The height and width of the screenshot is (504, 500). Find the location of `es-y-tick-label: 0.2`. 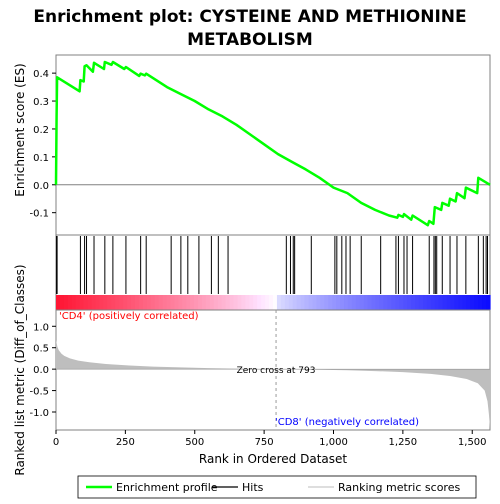

es-y-tick-label: 0.2 is located at coordinates (41, 130).